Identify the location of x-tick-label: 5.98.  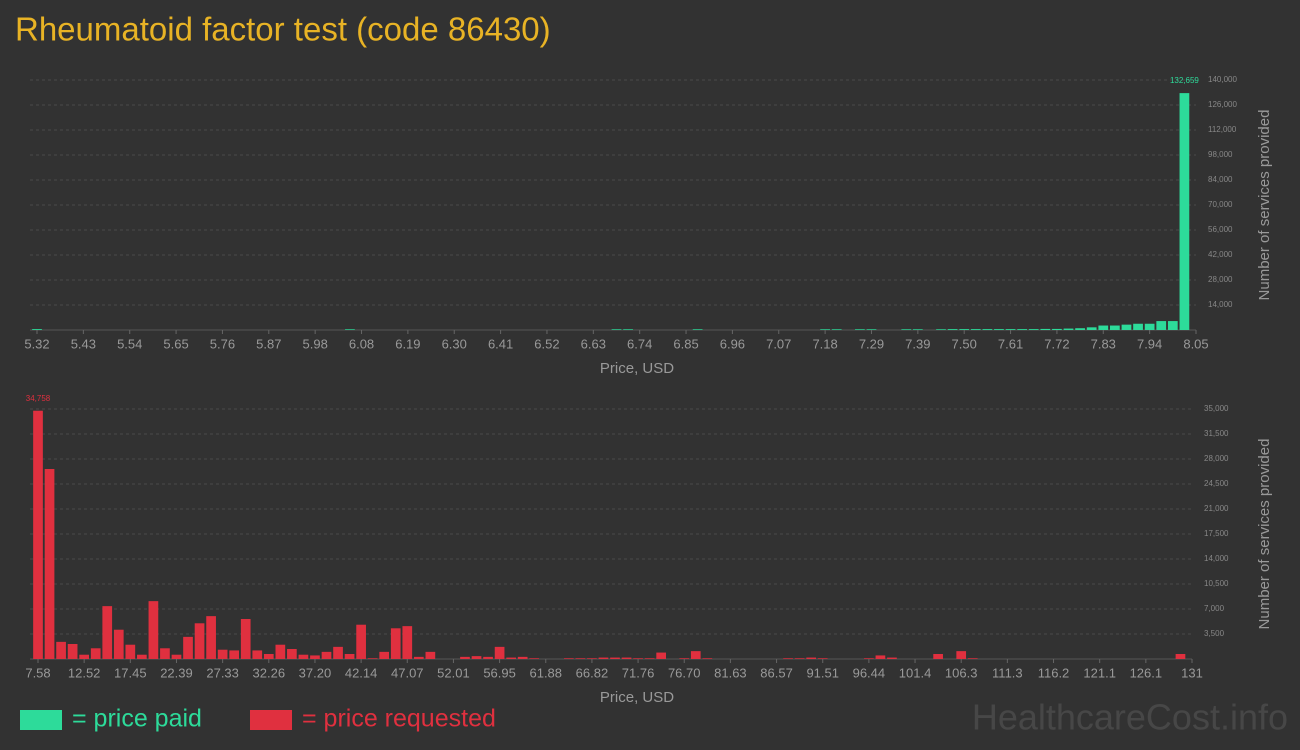
(315, 343).